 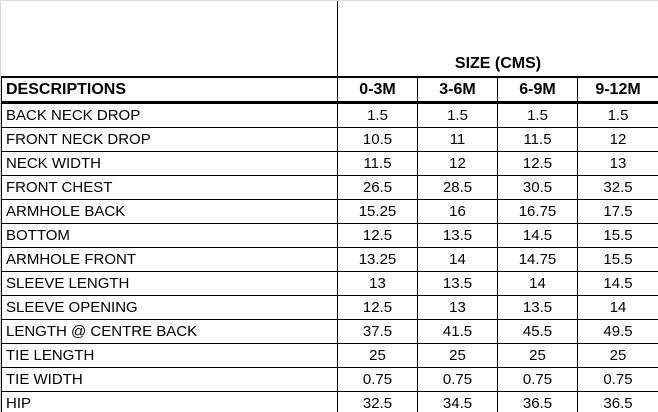 I want to click on column-header-0-3m: 0-3M, so click(x=377, y=90).